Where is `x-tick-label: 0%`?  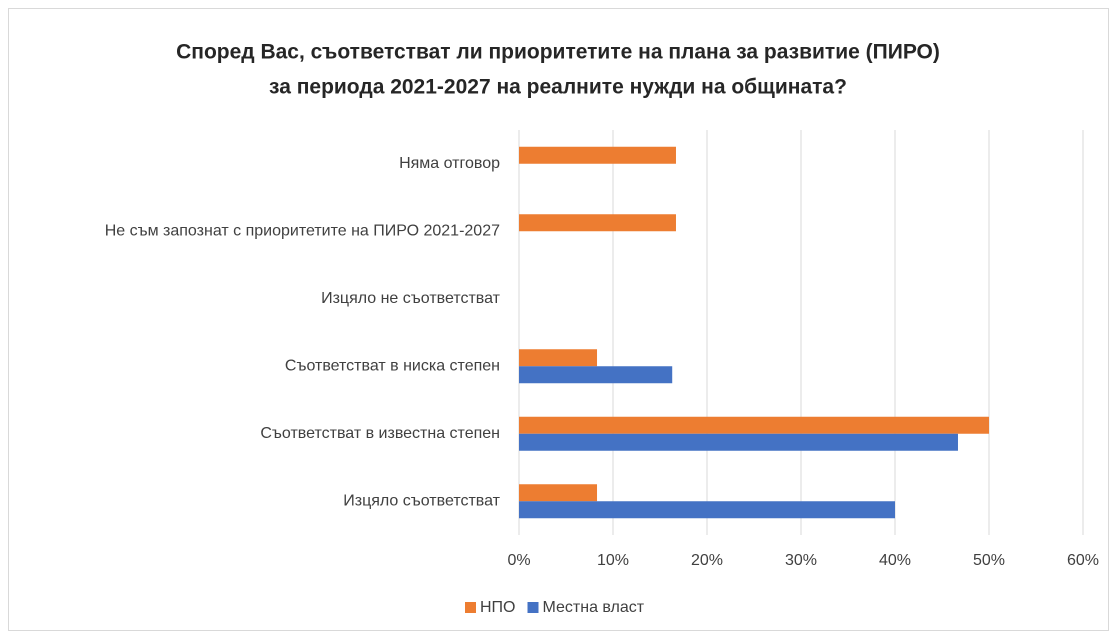 x-tick-label: 0% is located at coordinates (518, 560).